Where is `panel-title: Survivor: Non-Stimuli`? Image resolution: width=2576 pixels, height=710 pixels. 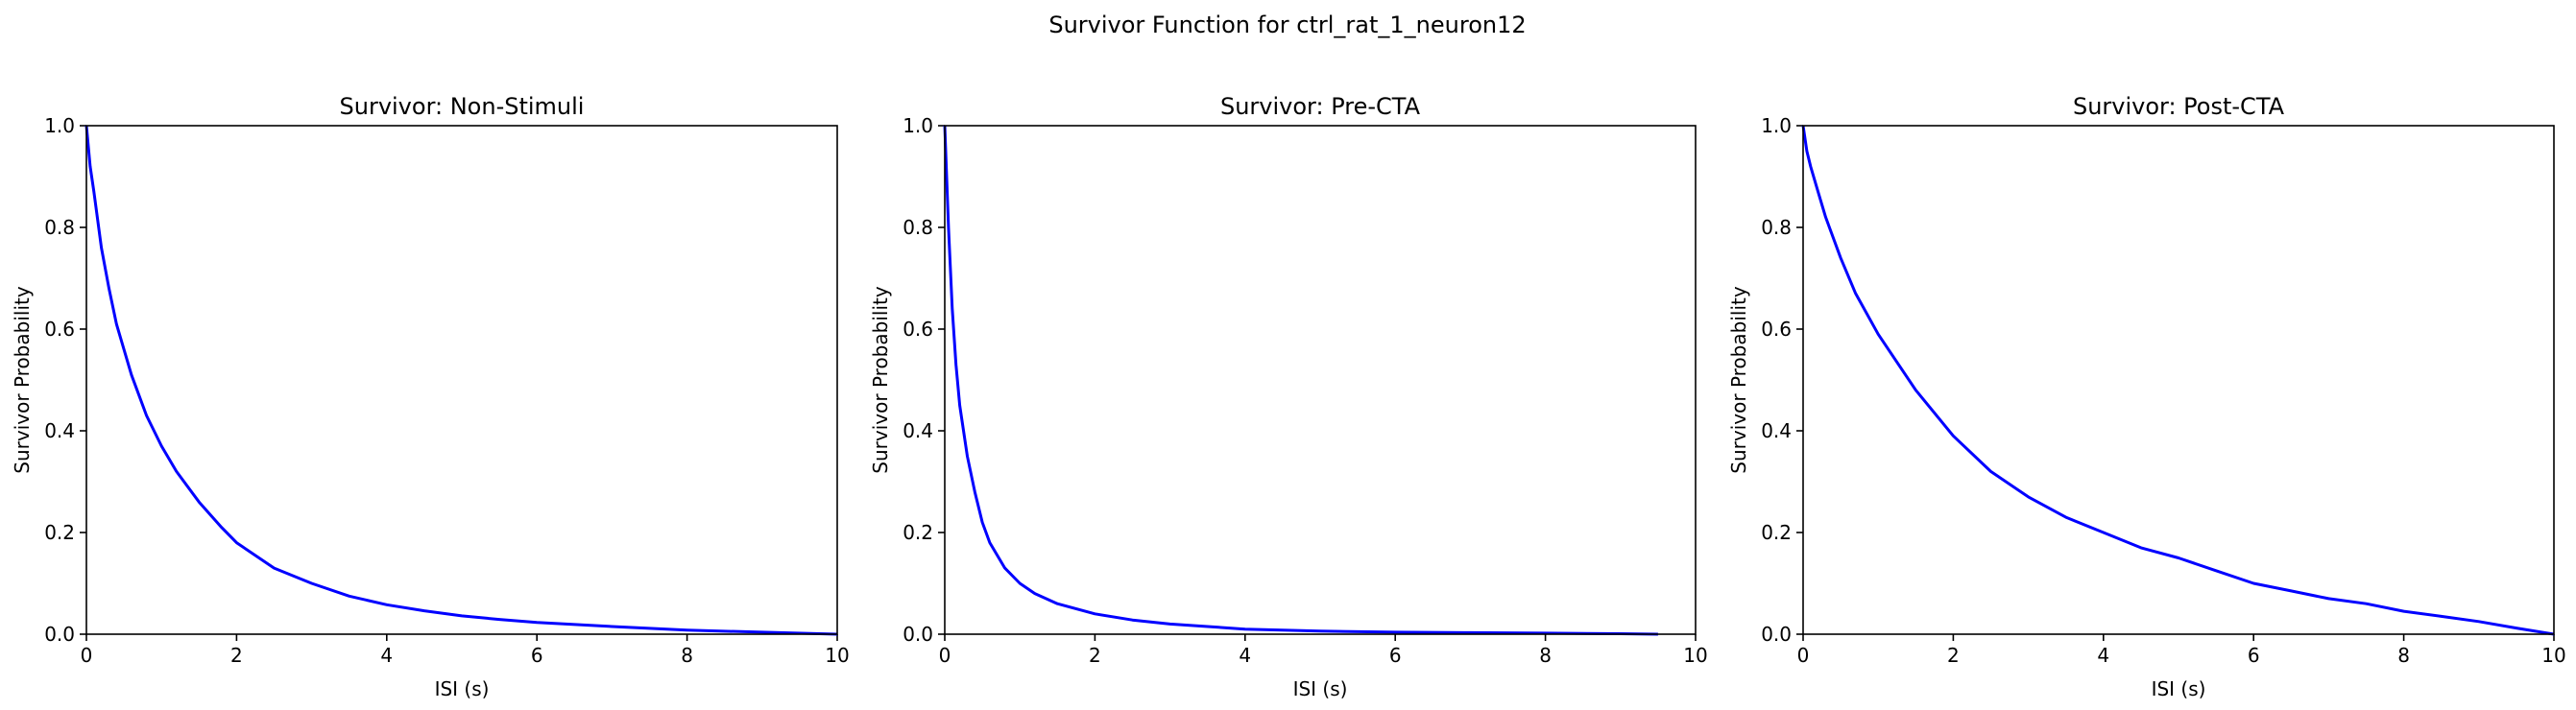
panel-title: Survivor: Non-Stimuli is located at coordinates (462, 106).